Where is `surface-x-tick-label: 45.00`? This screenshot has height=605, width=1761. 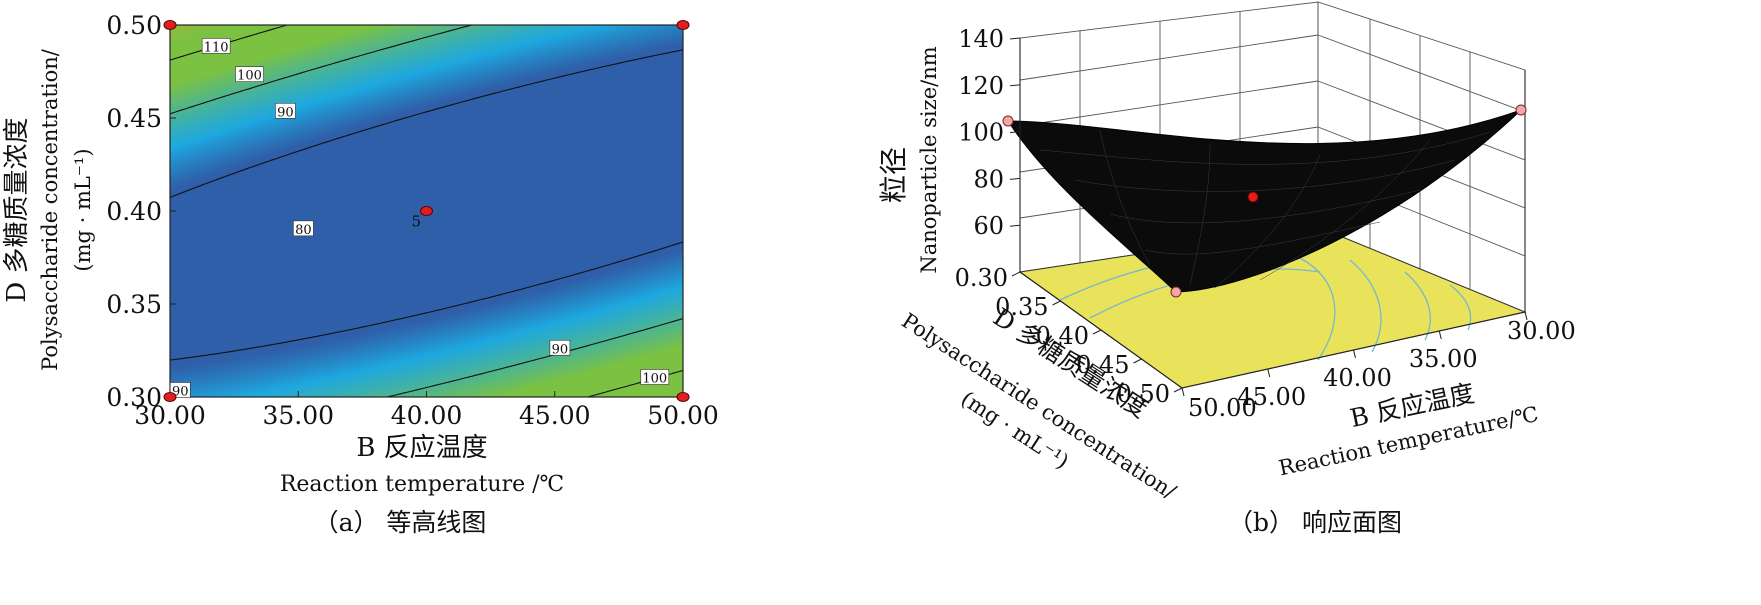 surface-x-tick-label: 45.00 is located at coordinates (1271, 397).